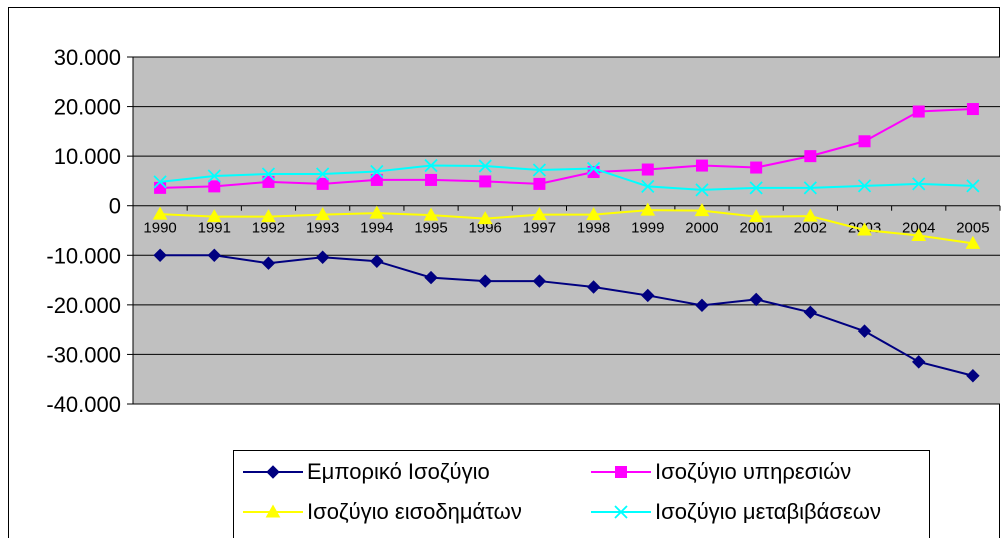  Describe the element at coordinates (87, 107) in the screenshot. I see `y-tick-label: 20.000` at that location.